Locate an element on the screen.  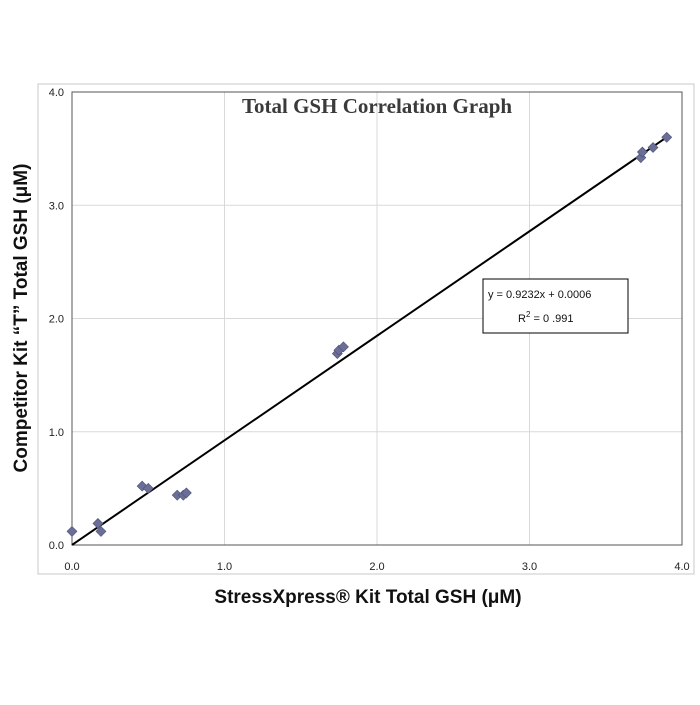
x-tick-label: 4.0 is located at coordinates (681, 567).